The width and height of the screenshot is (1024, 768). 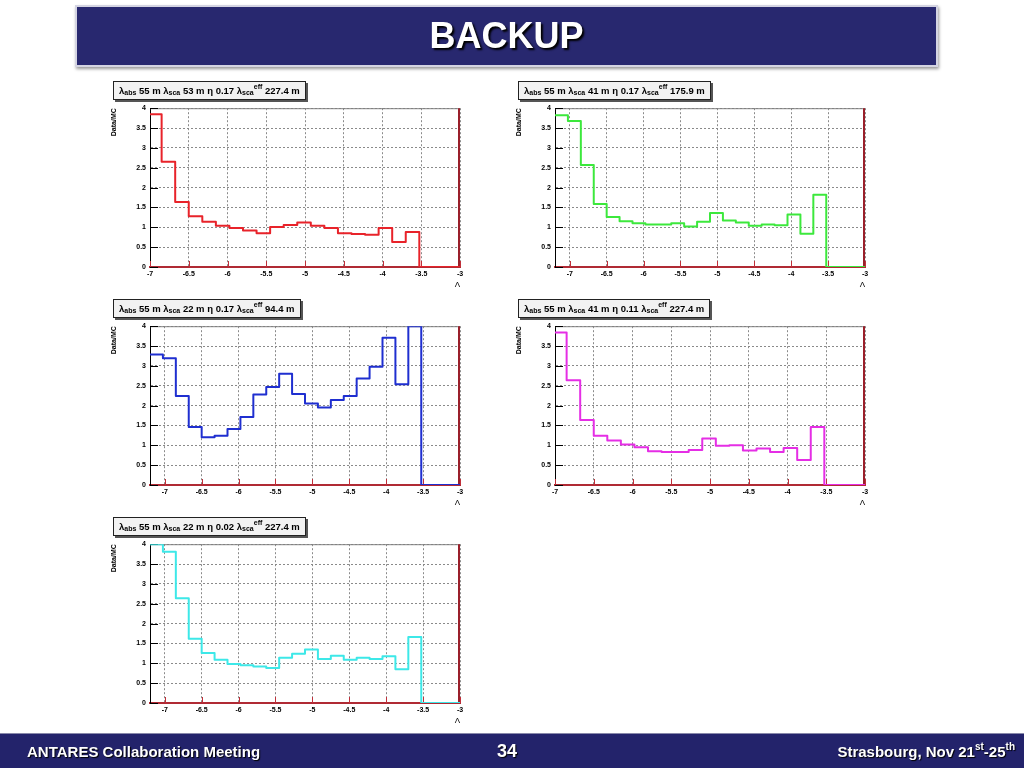 What do you see at coordinates (926, 751) in the screenshot?
I see `text: Strasbourg, Nov 21$^{st}$-25$^{th}$` at bounding box center [926, 751].